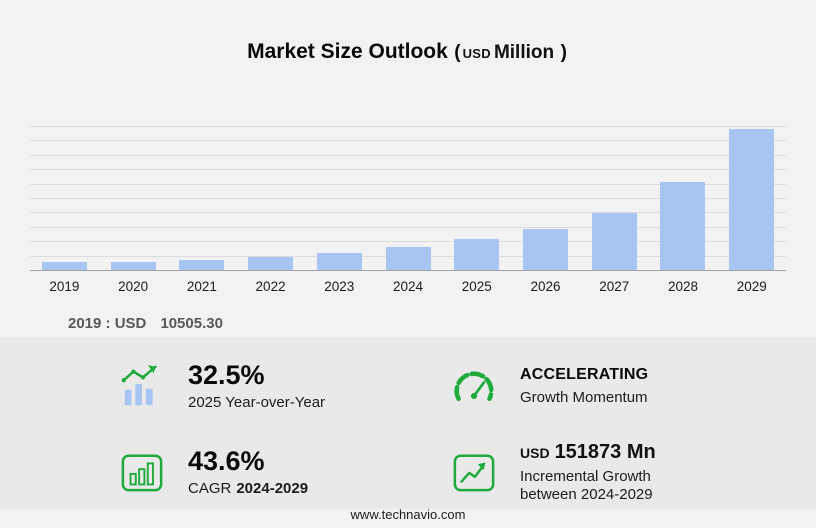 The image size is (816, 528). What do you see at coordinates (142, 472) in the screenshot?
I see `boxed-bars-icon` at bounding box center [142, 472].